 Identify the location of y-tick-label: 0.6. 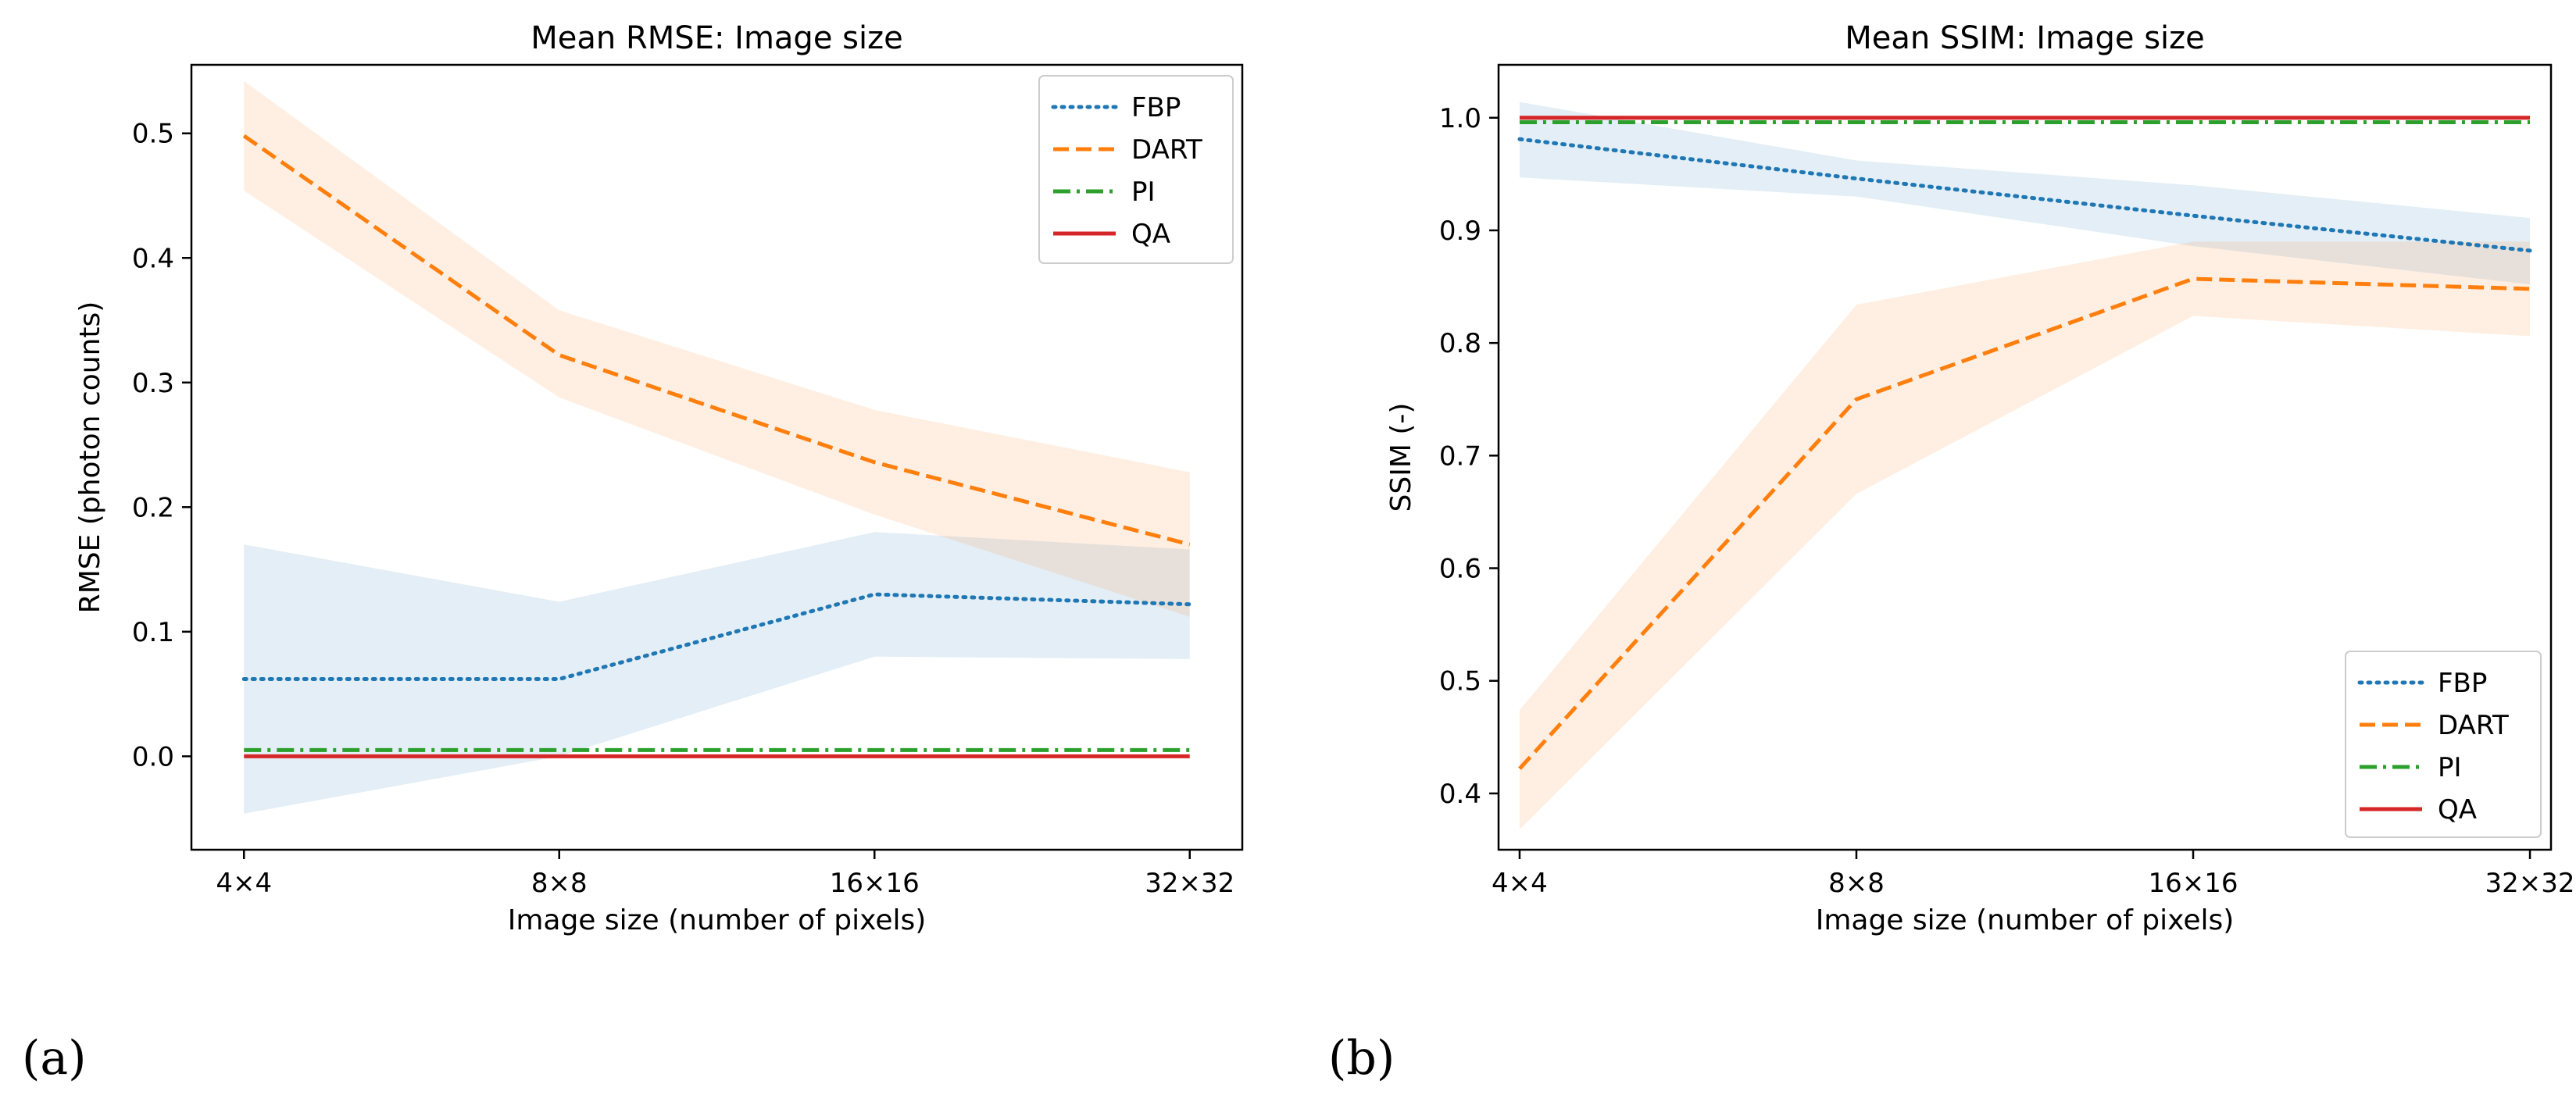
(1460, 569).